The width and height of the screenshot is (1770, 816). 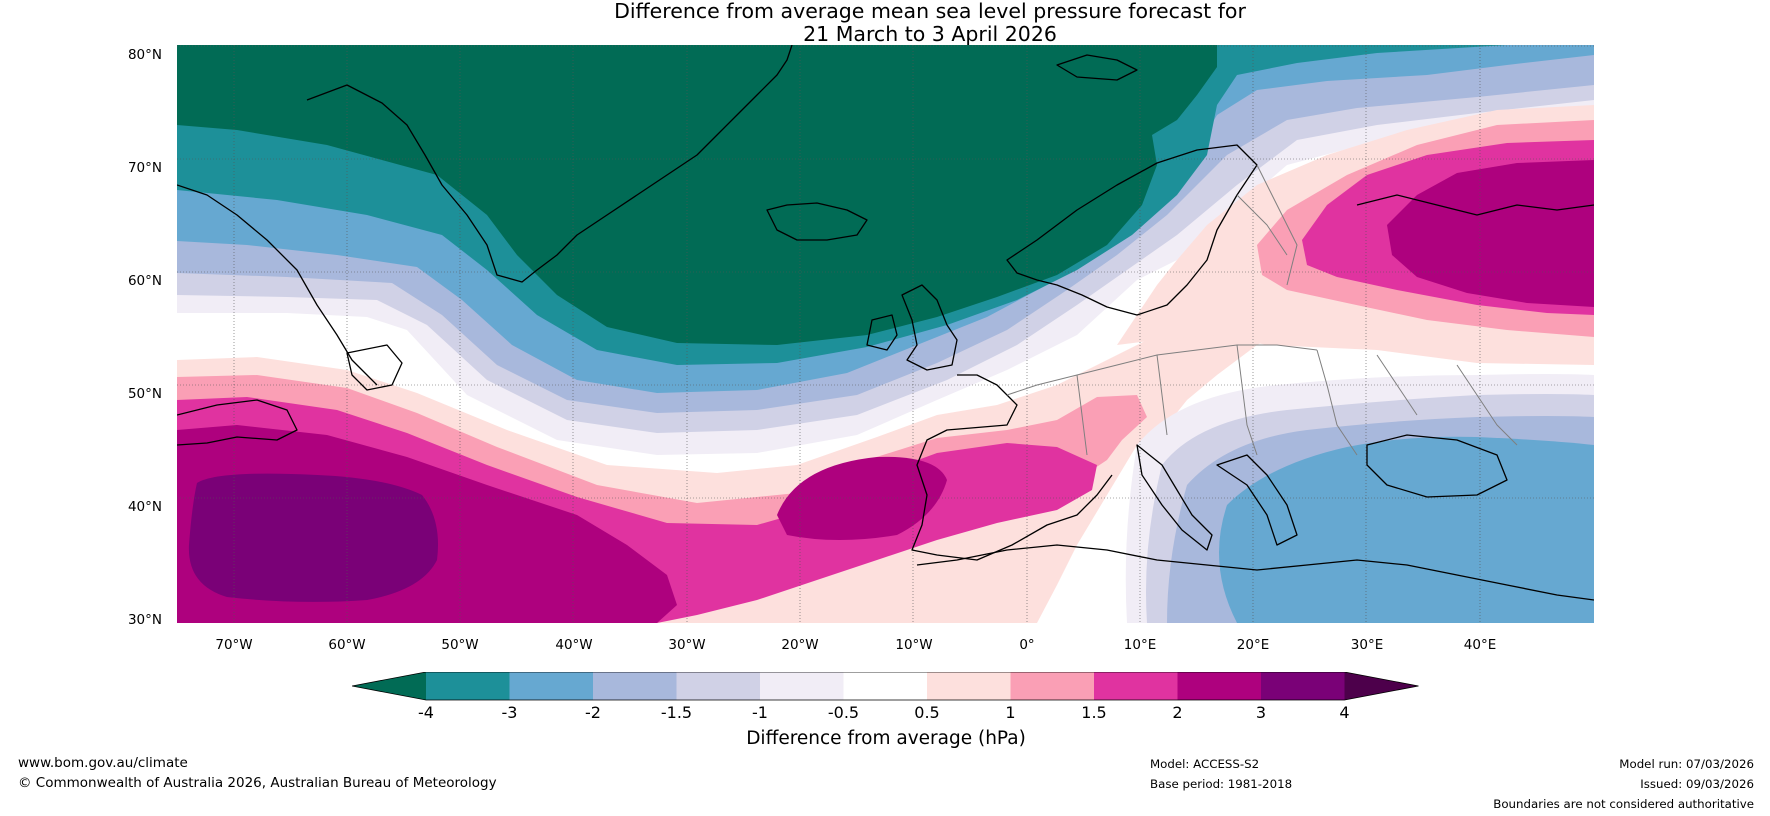 I want to click on britain-coast, so click(x=929, y=327).